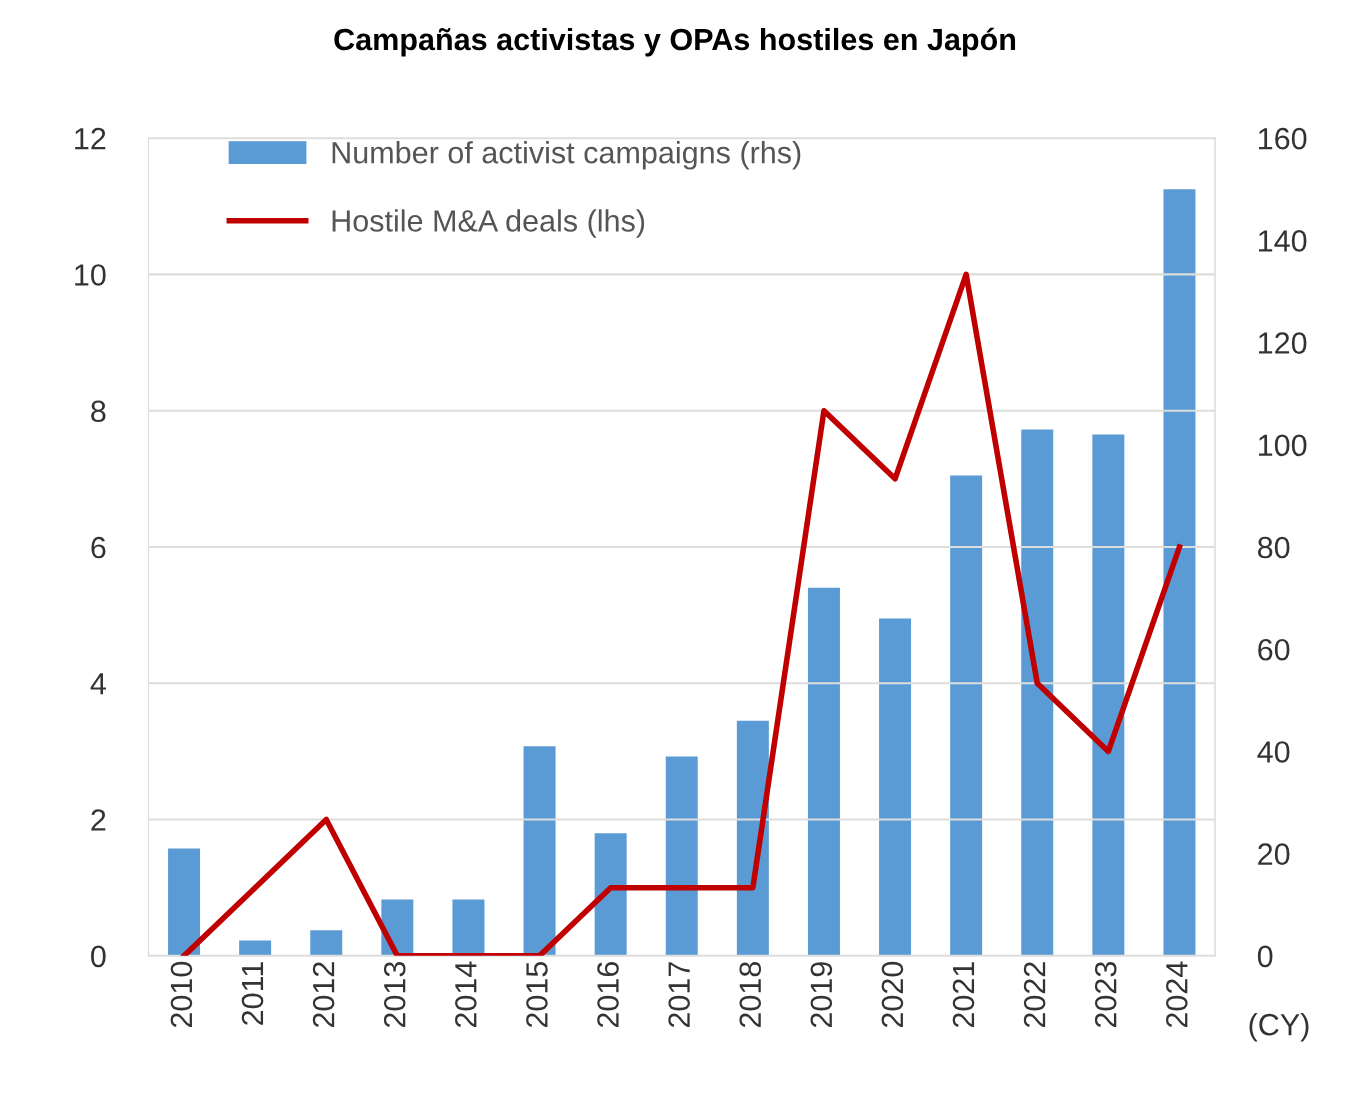  Describe the element at coordinates (1274, 854) in the screenshot. I see `y2-tick-label: 20` at that location.